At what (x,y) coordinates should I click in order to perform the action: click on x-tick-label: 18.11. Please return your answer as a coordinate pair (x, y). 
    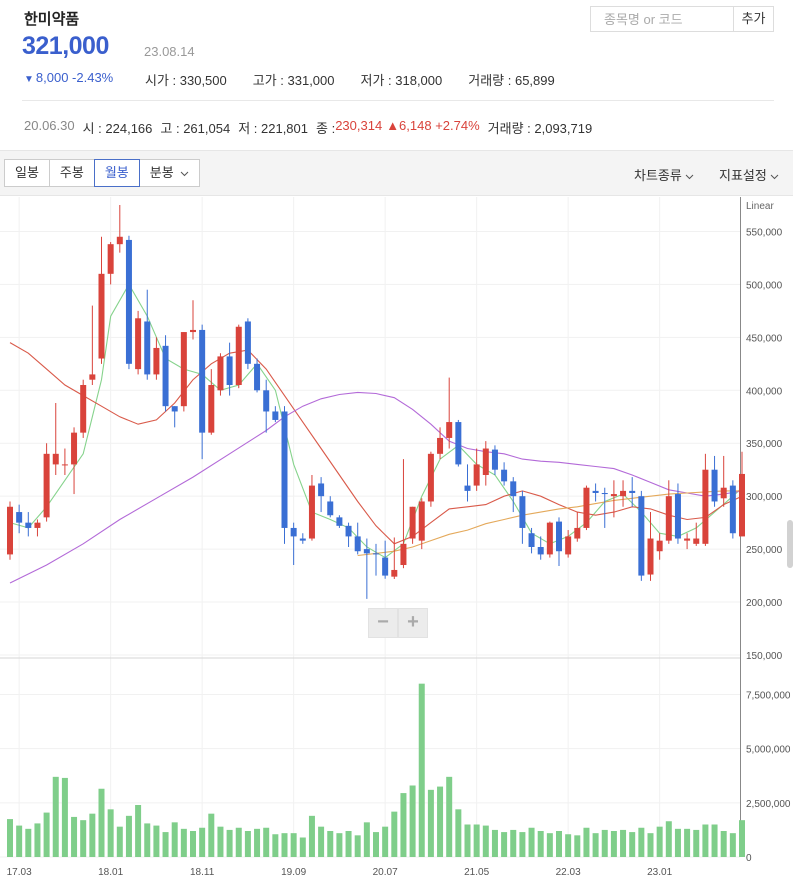
    Looking at the image, I should click on (202, 872).